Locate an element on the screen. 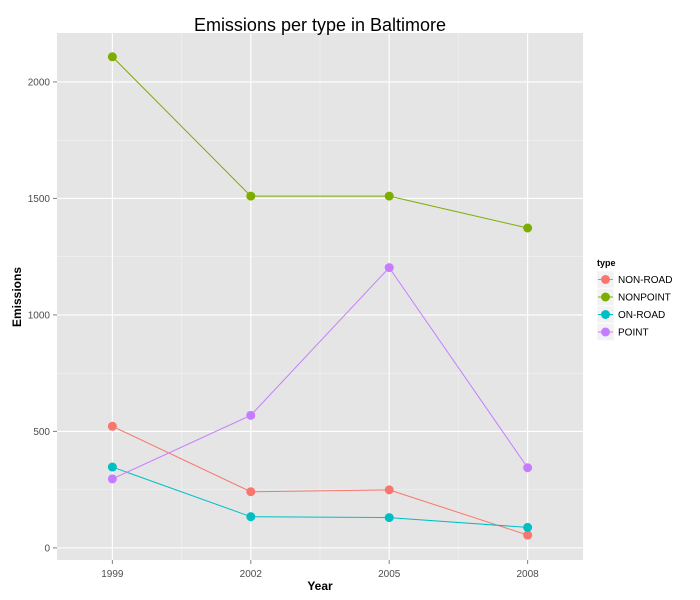 The height and width of the screenshot is (600, 700). y-tick-label: 500 is located at coordinates (41, 432).